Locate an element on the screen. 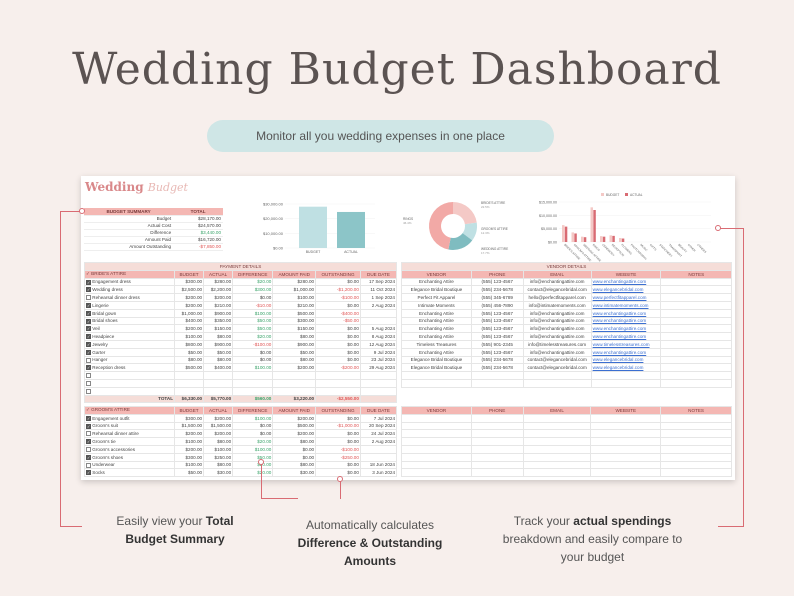 This screenshot has height=596, width=794. cell-p: $1,000.00 is located at coordinates (294, 290).